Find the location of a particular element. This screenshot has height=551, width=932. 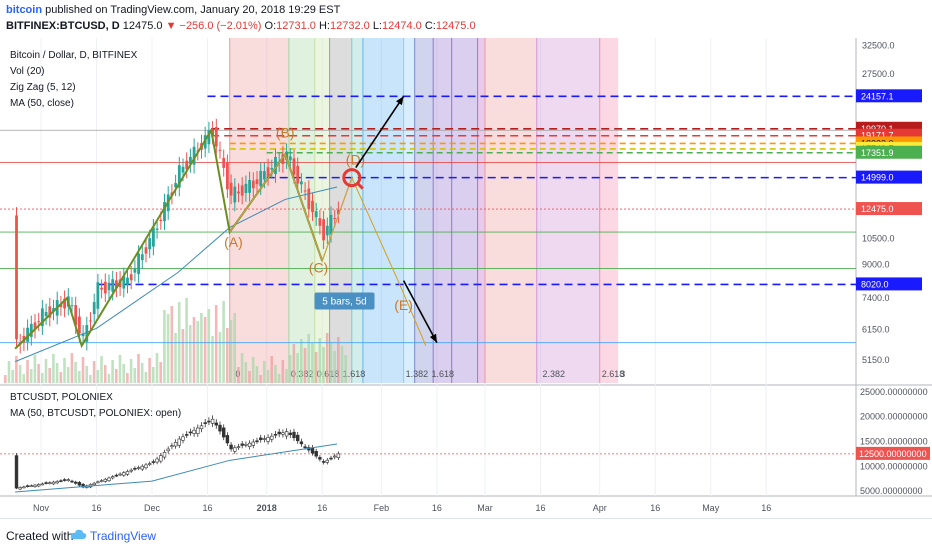

time-axis: Nov 16 Dec 16 2018 16 Feb 16 Mar 16 Apr 16 May 16 is located at coordinates (402, 508).